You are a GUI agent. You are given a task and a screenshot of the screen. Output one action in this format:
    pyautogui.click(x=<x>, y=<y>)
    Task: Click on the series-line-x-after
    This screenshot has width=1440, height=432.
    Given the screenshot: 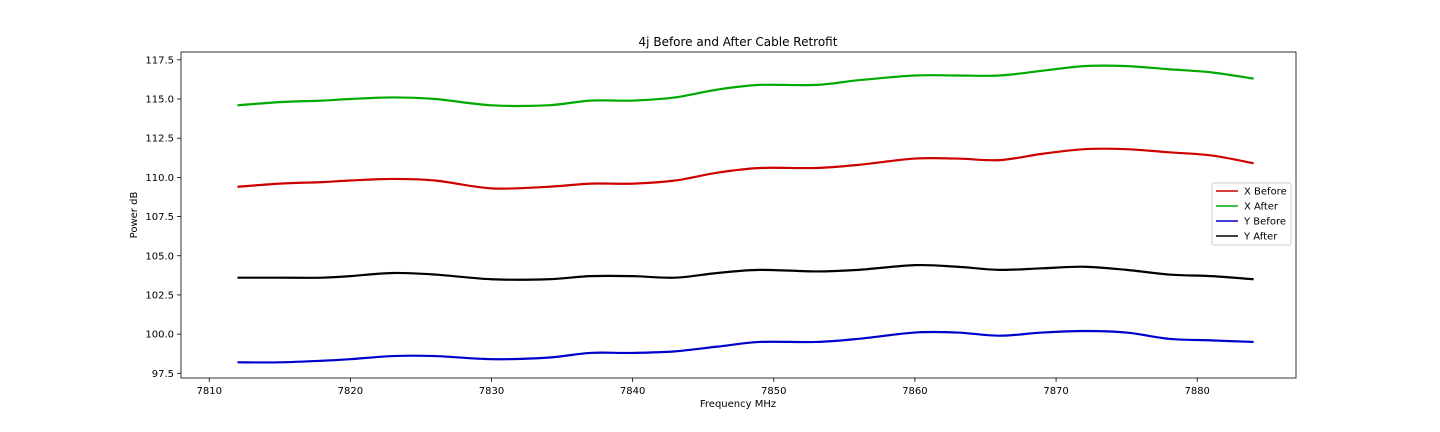 What is the action you would take?
    pyautogui.click(x=745, y=86)
    